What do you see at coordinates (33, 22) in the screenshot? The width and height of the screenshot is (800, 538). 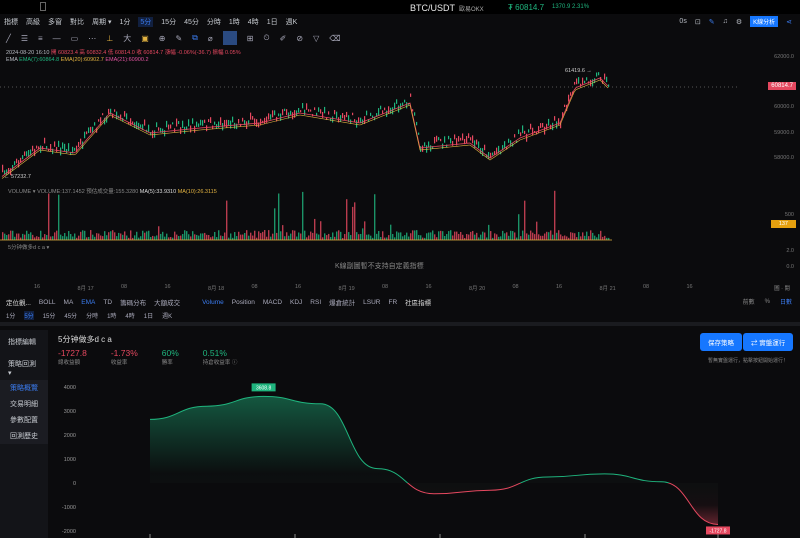 I see `toolbar-item: 高級` at bounding box center [33, 22].